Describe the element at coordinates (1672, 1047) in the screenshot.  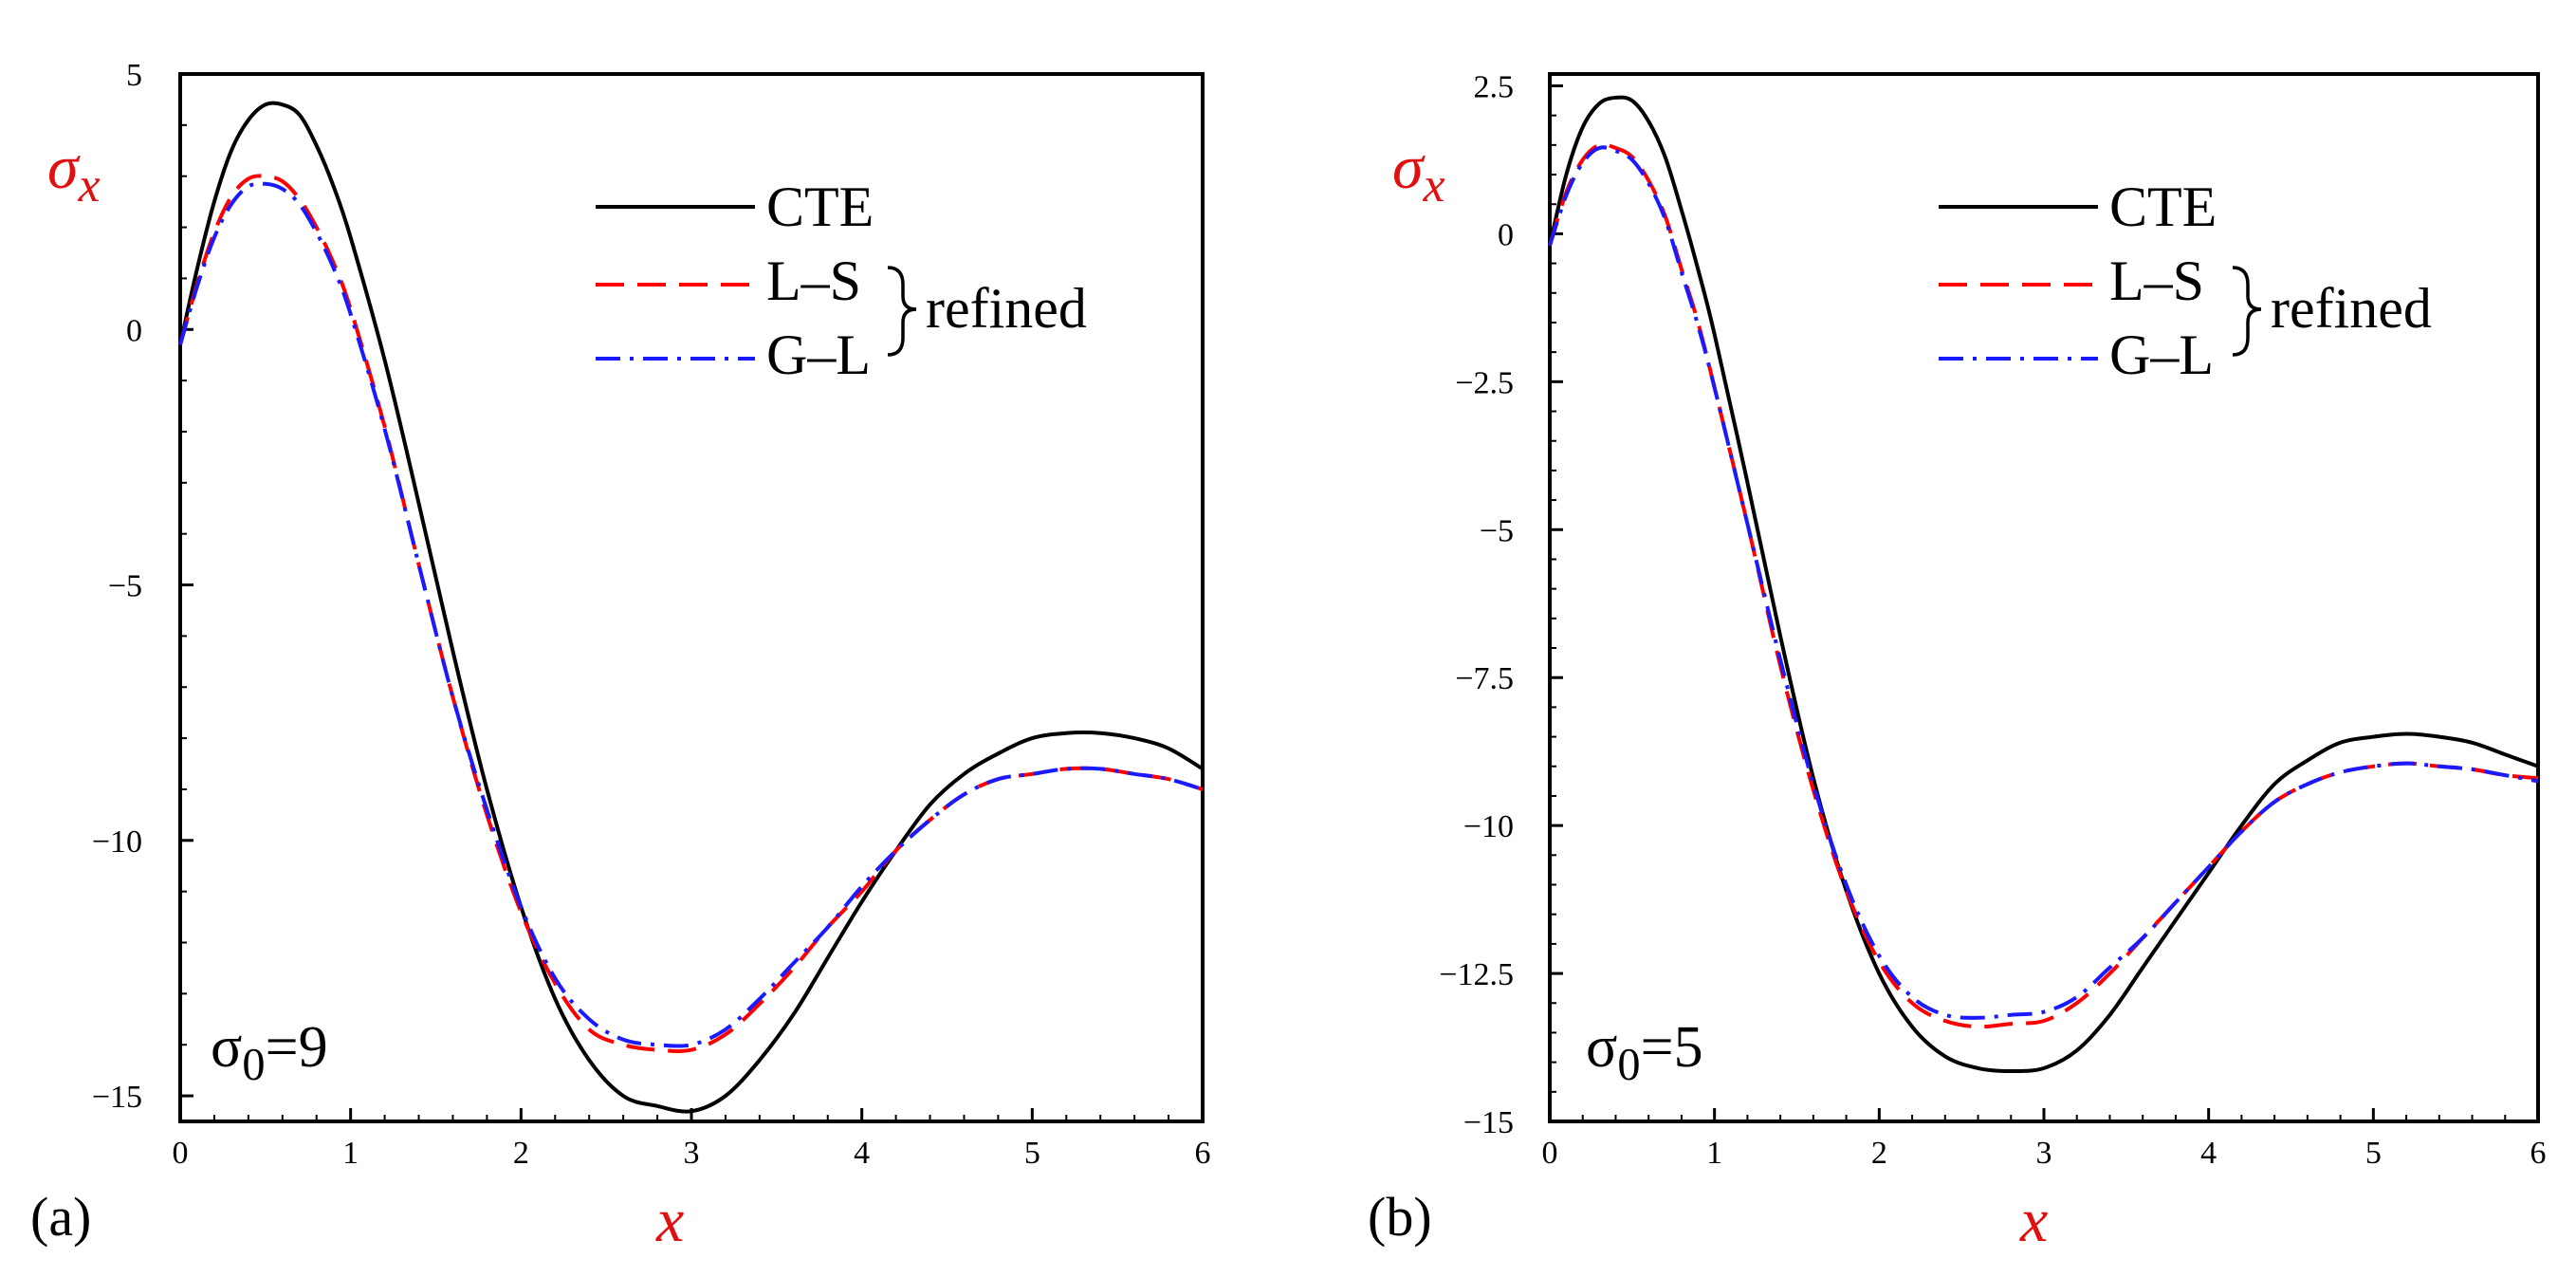
I see `annotation-tail: =5` at that location.